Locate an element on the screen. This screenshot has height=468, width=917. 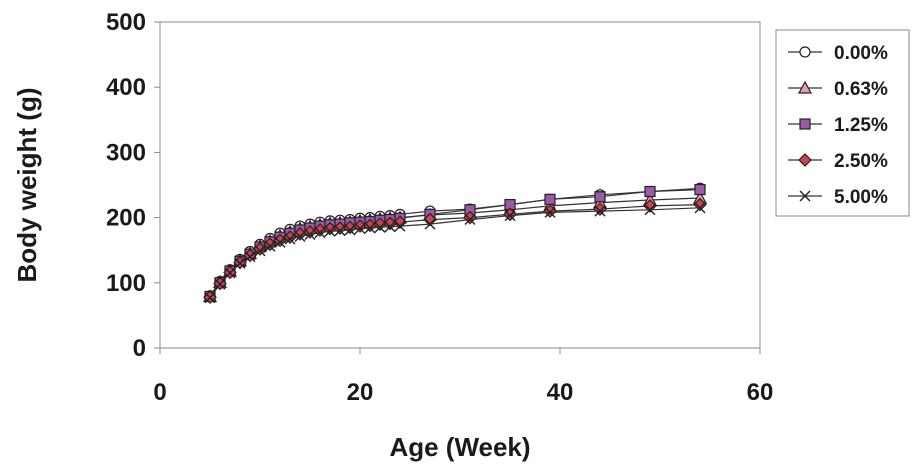
y-axis-title: Body weight (g) is located at coordinates (27, 185).